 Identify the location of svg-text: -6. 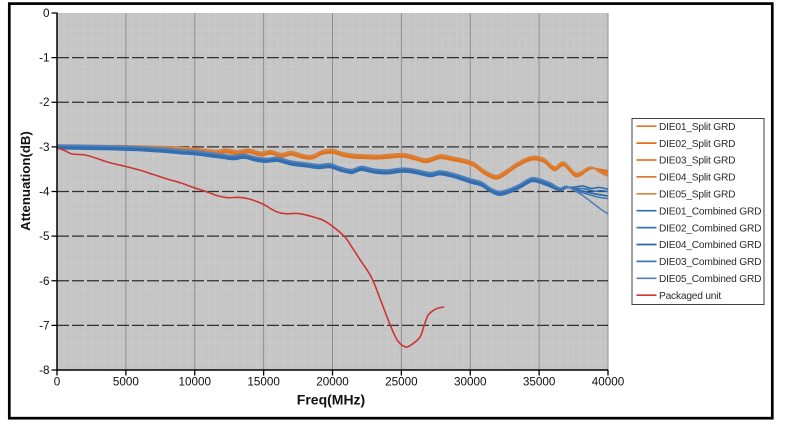
(44, 281).